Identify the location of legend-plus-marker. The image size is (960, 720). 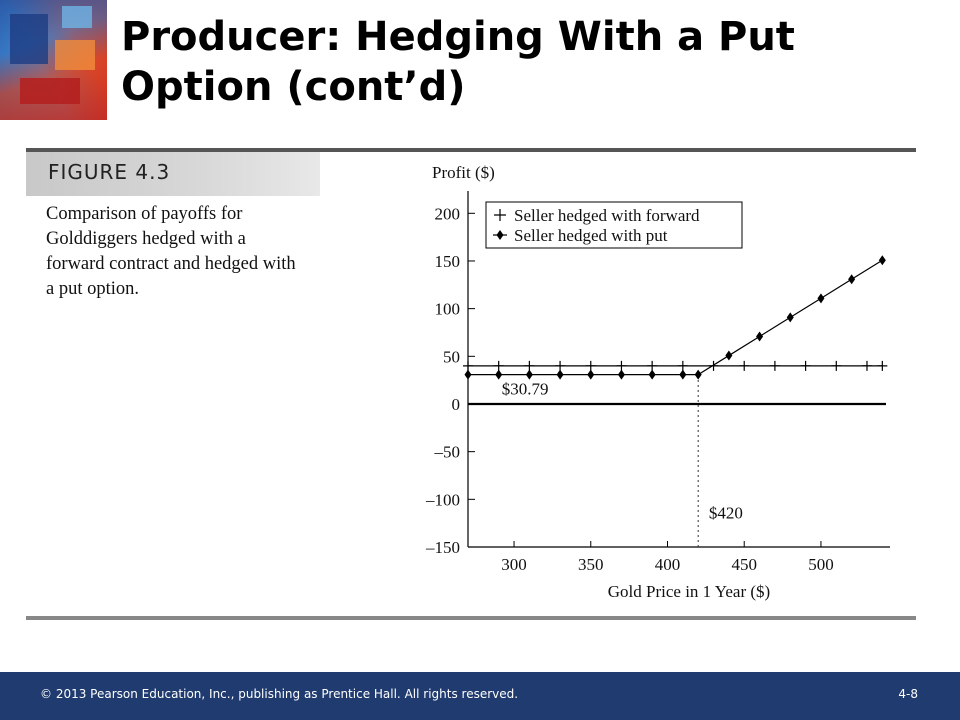
(500, 215).